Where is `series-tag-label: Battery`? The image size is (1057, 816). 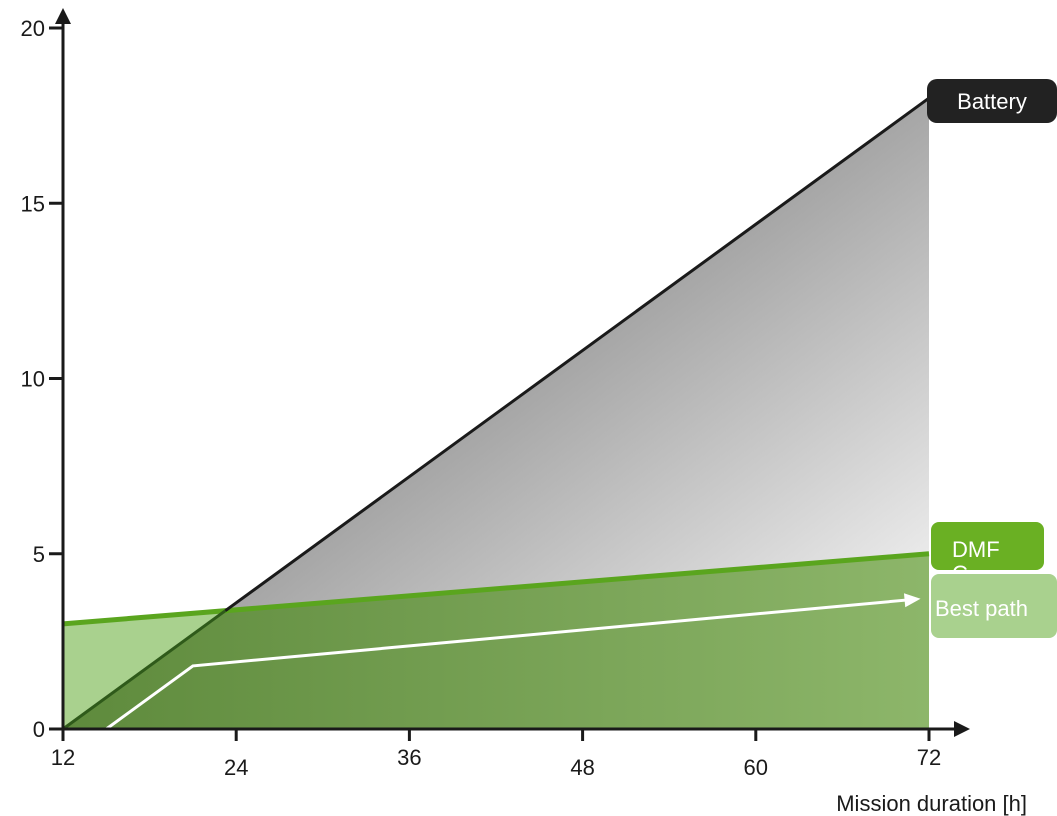 series-tag-label: Battery is located at coordinates (992, 101).